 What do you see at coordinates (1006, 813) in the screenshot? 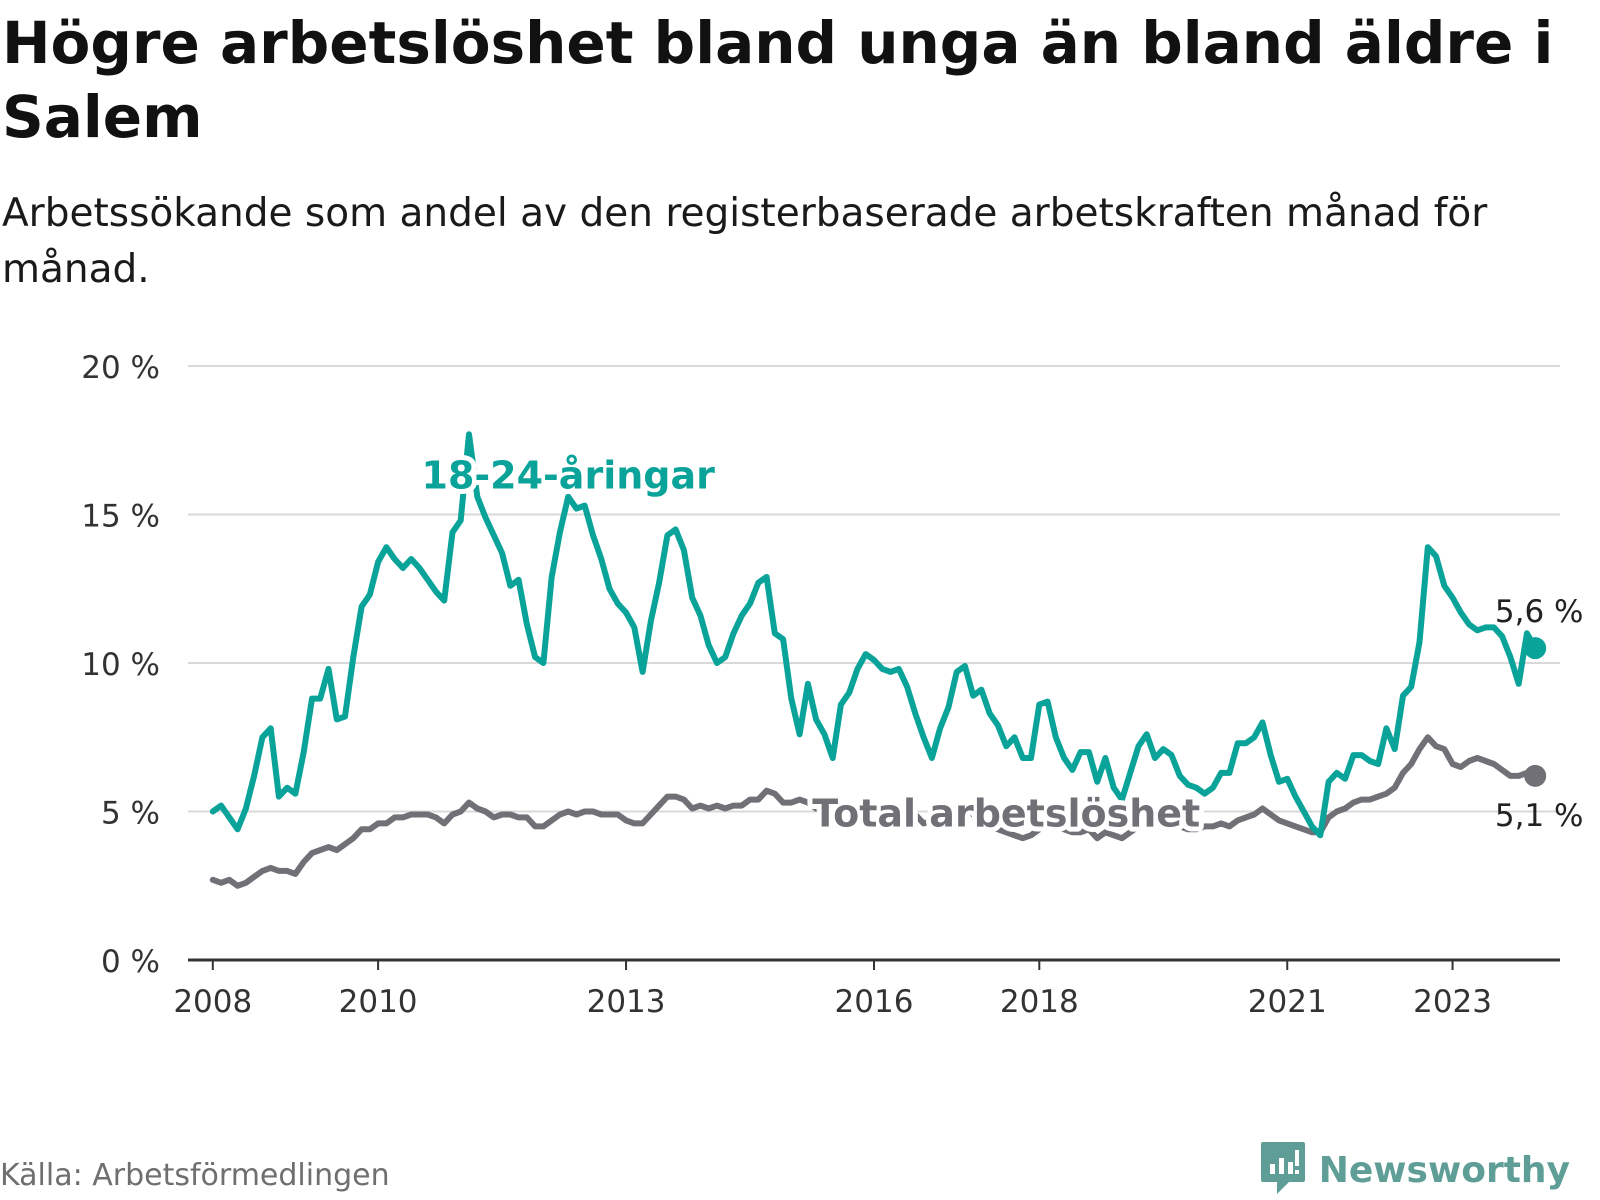
I see `series-name-label-total: Total arbetslöshet` at bounding box center [1006, 813].